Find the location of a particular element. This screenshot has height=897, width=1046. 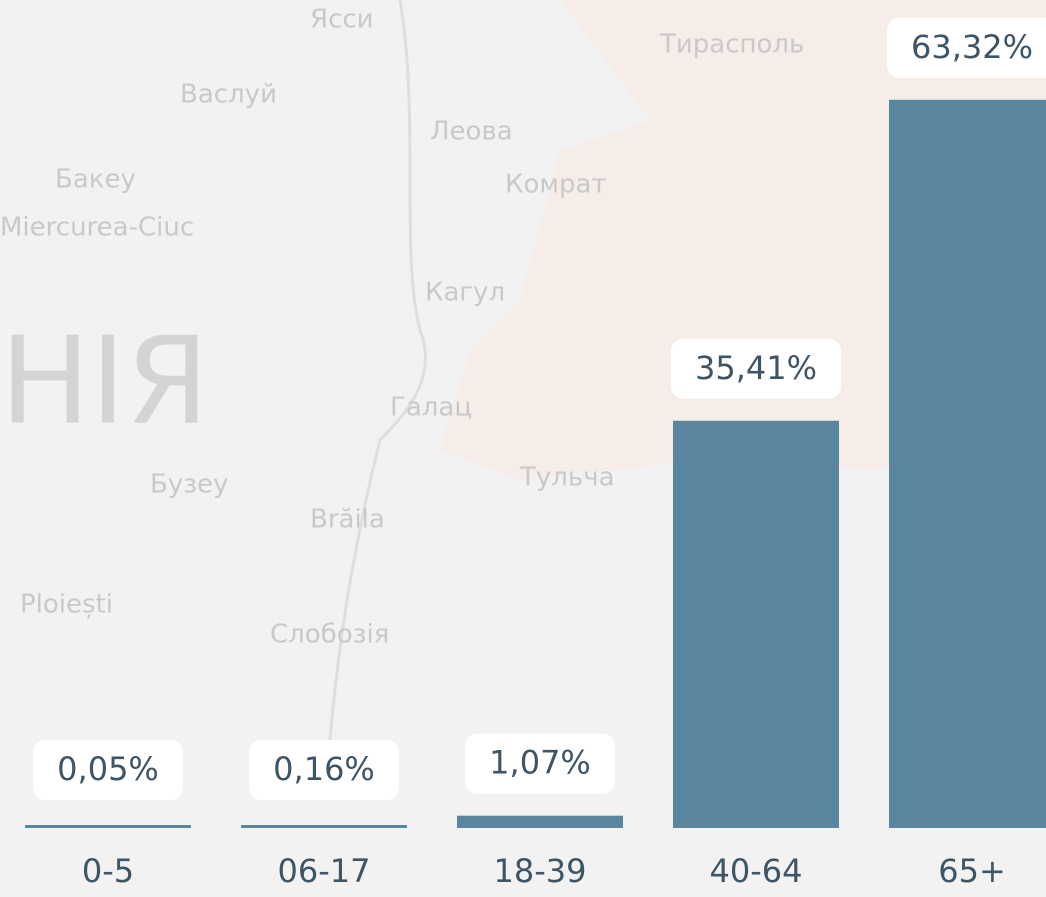

x-tick-label: 0-5 is located at coordinates (108, 871).